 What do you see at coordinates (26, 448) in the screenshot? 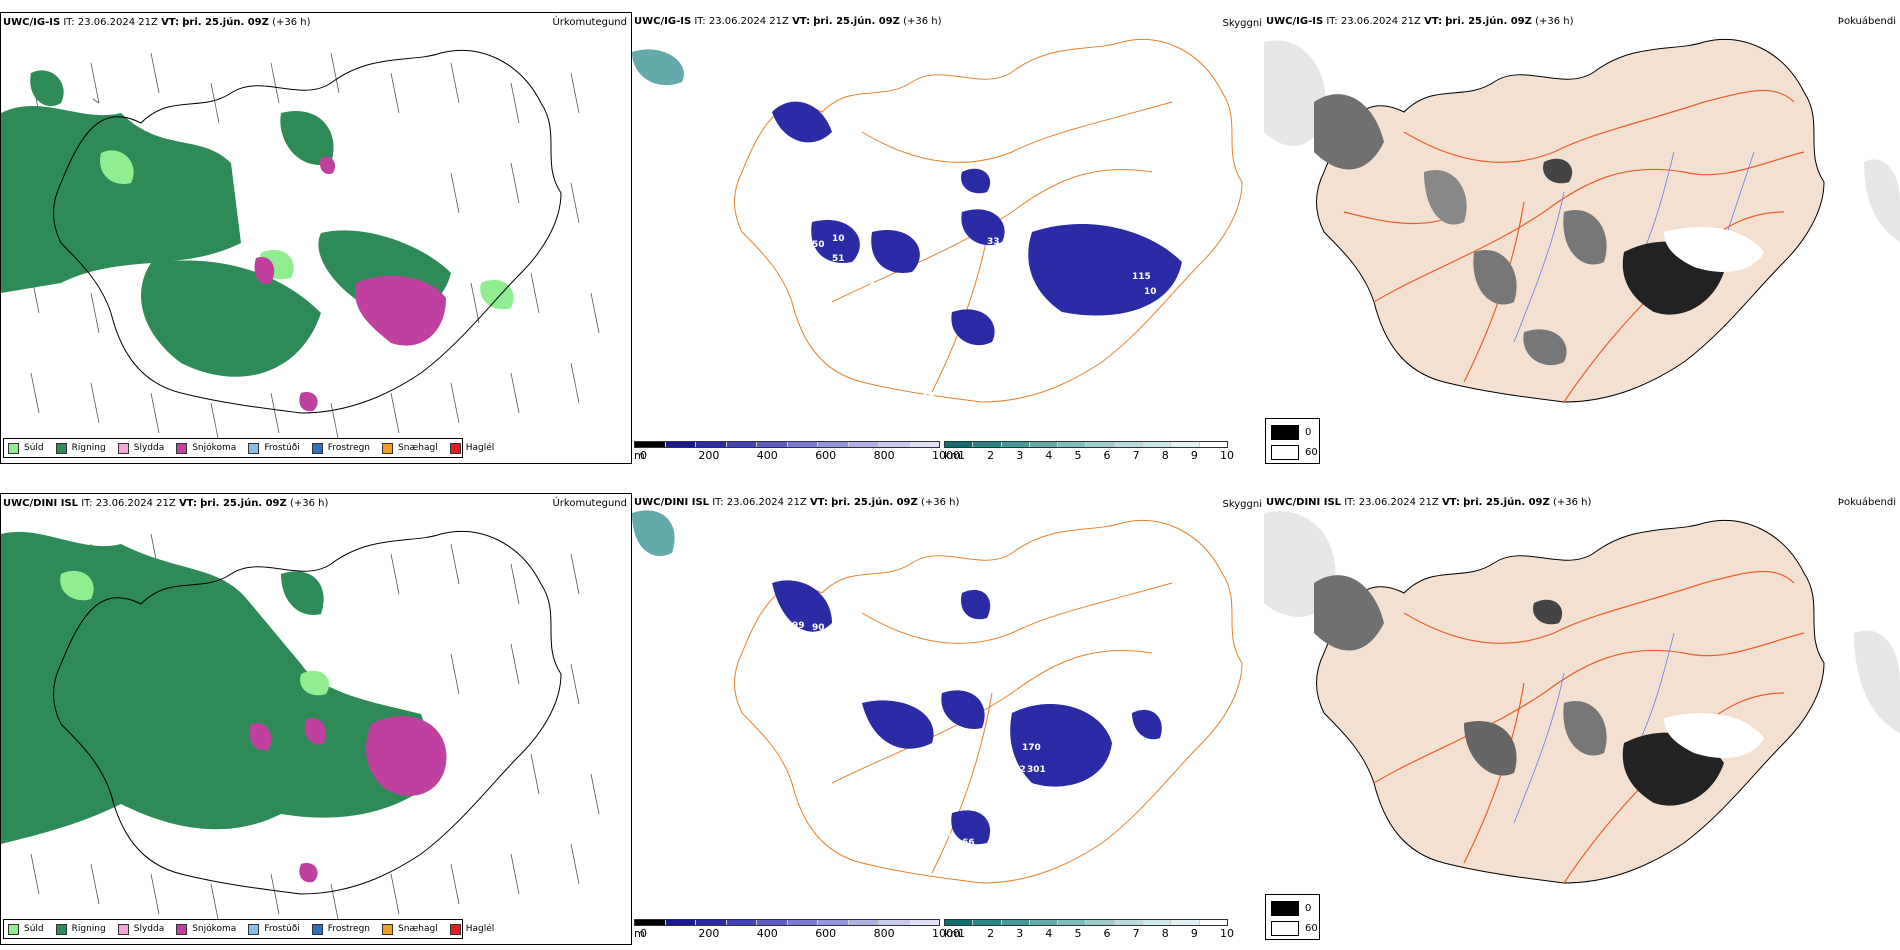
I see `legend-item: Súld` at bounding box center [26, 448].